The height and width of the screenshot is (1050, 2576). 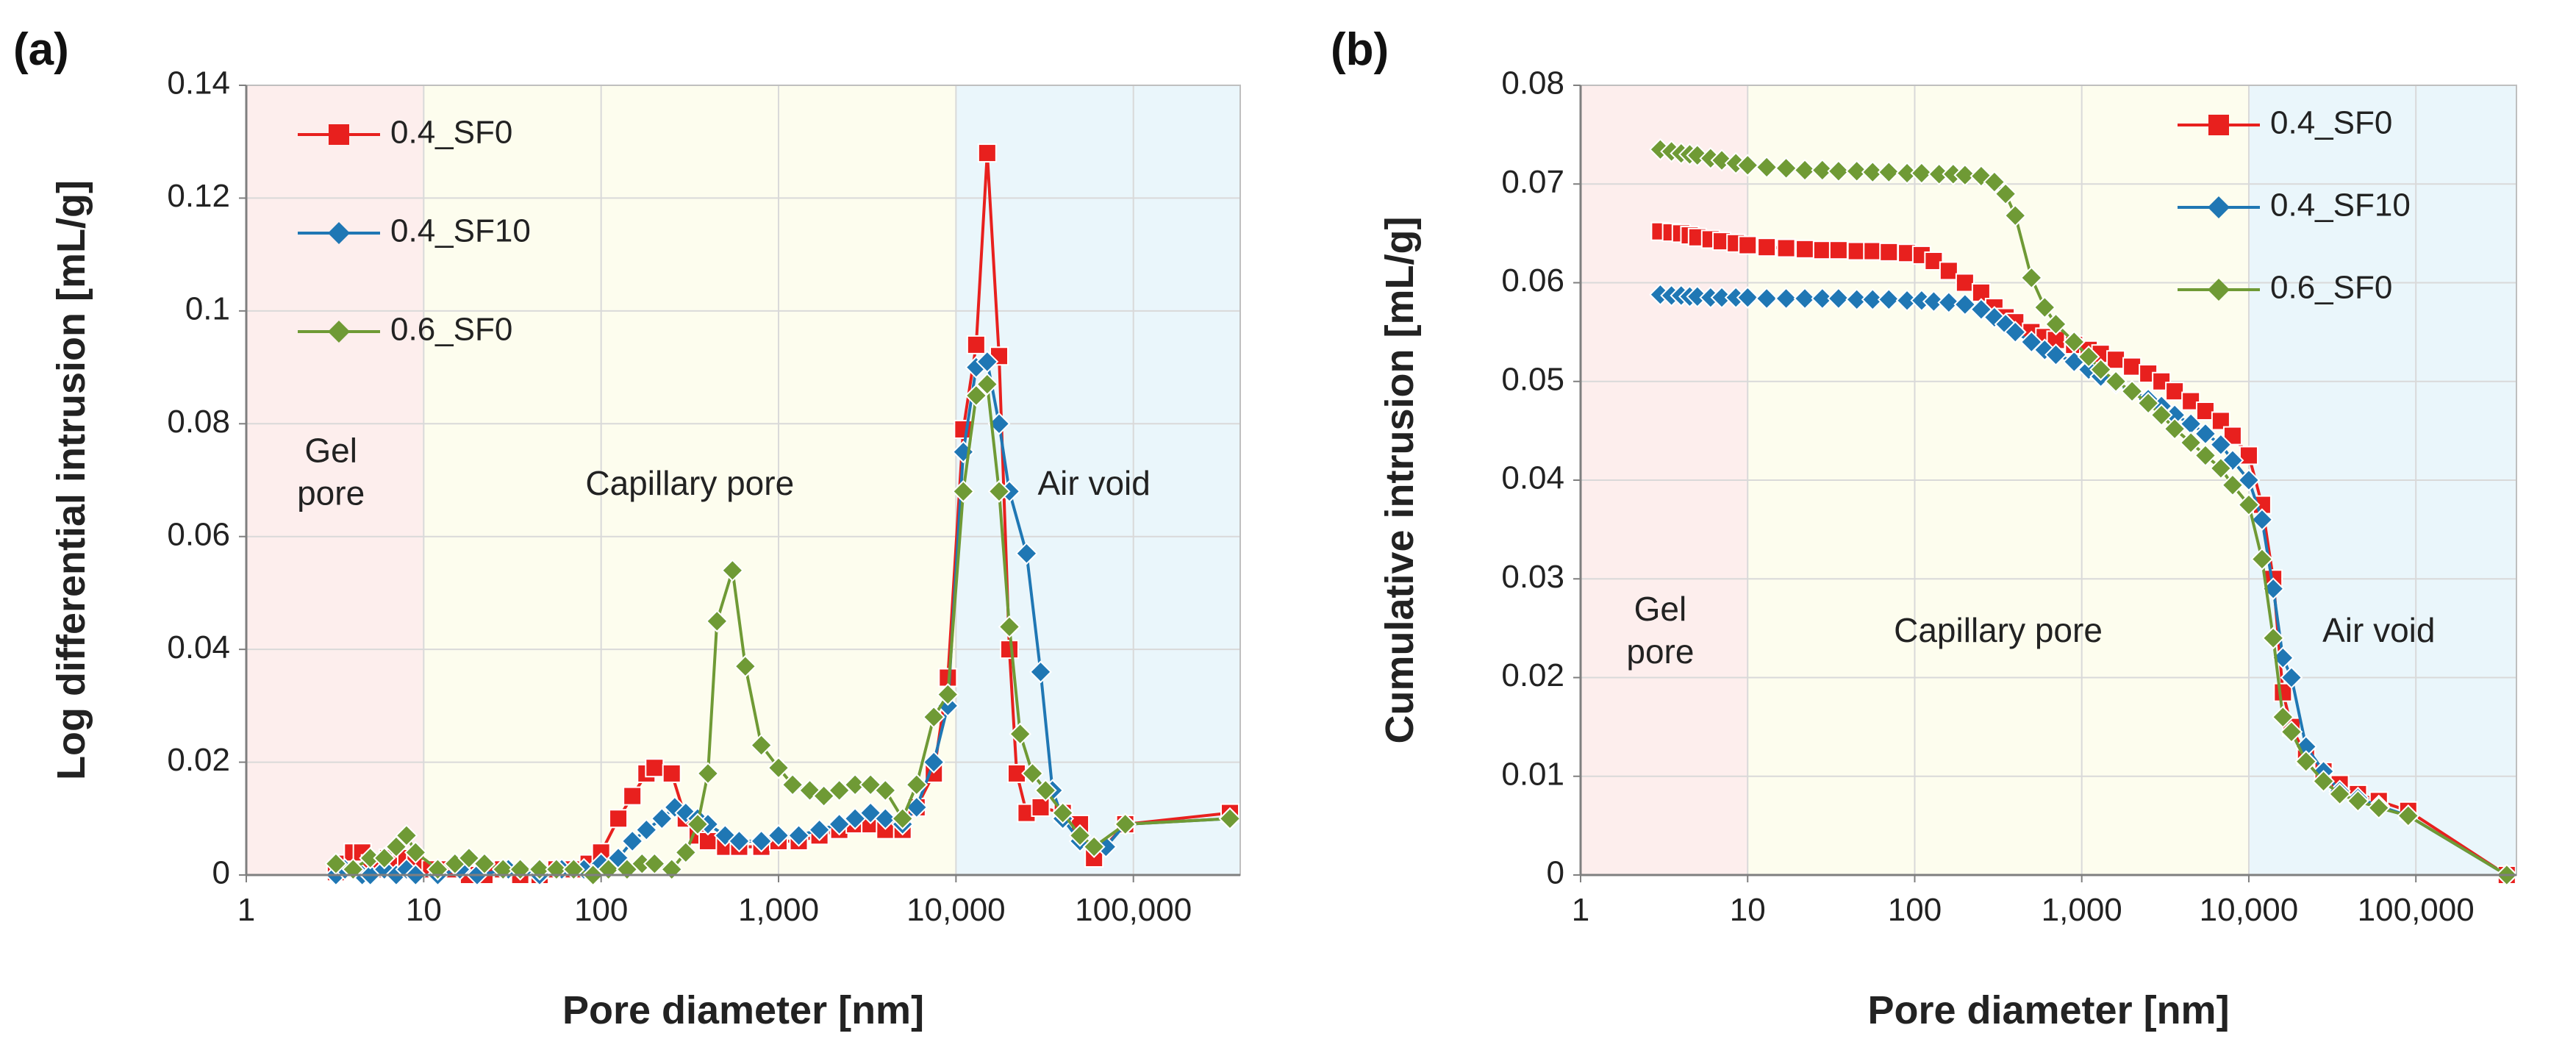 I want to click on x-tick-label: 10, so click(x=424, y=910).